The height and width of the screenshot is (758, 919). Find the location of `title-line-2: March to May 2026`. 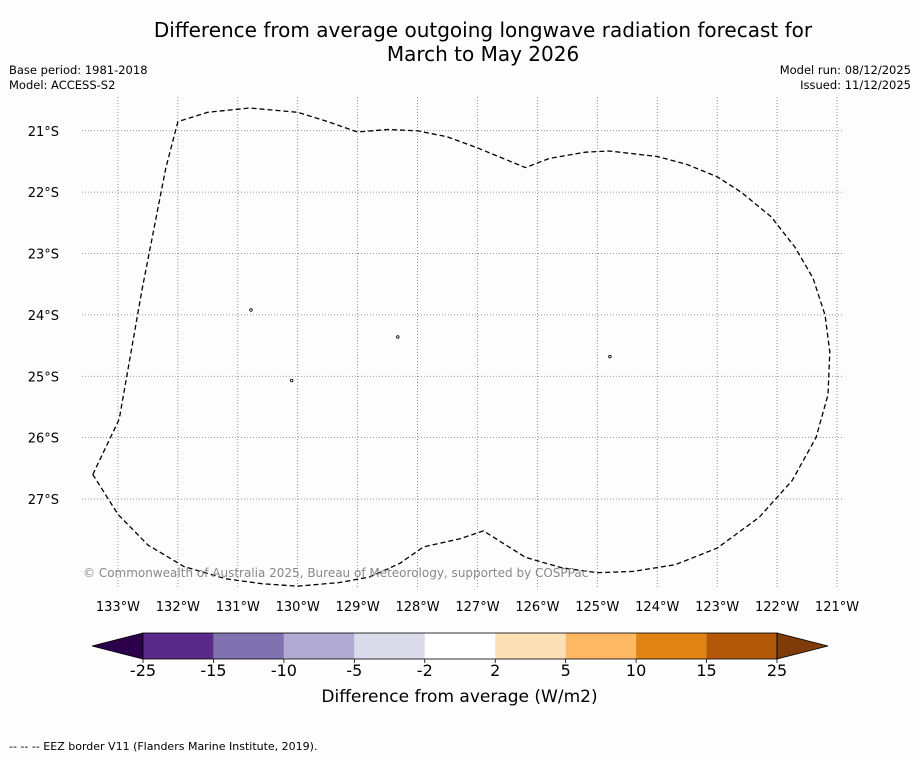

title-line-2: March to May 2026 is located at coordinates (483, 54).